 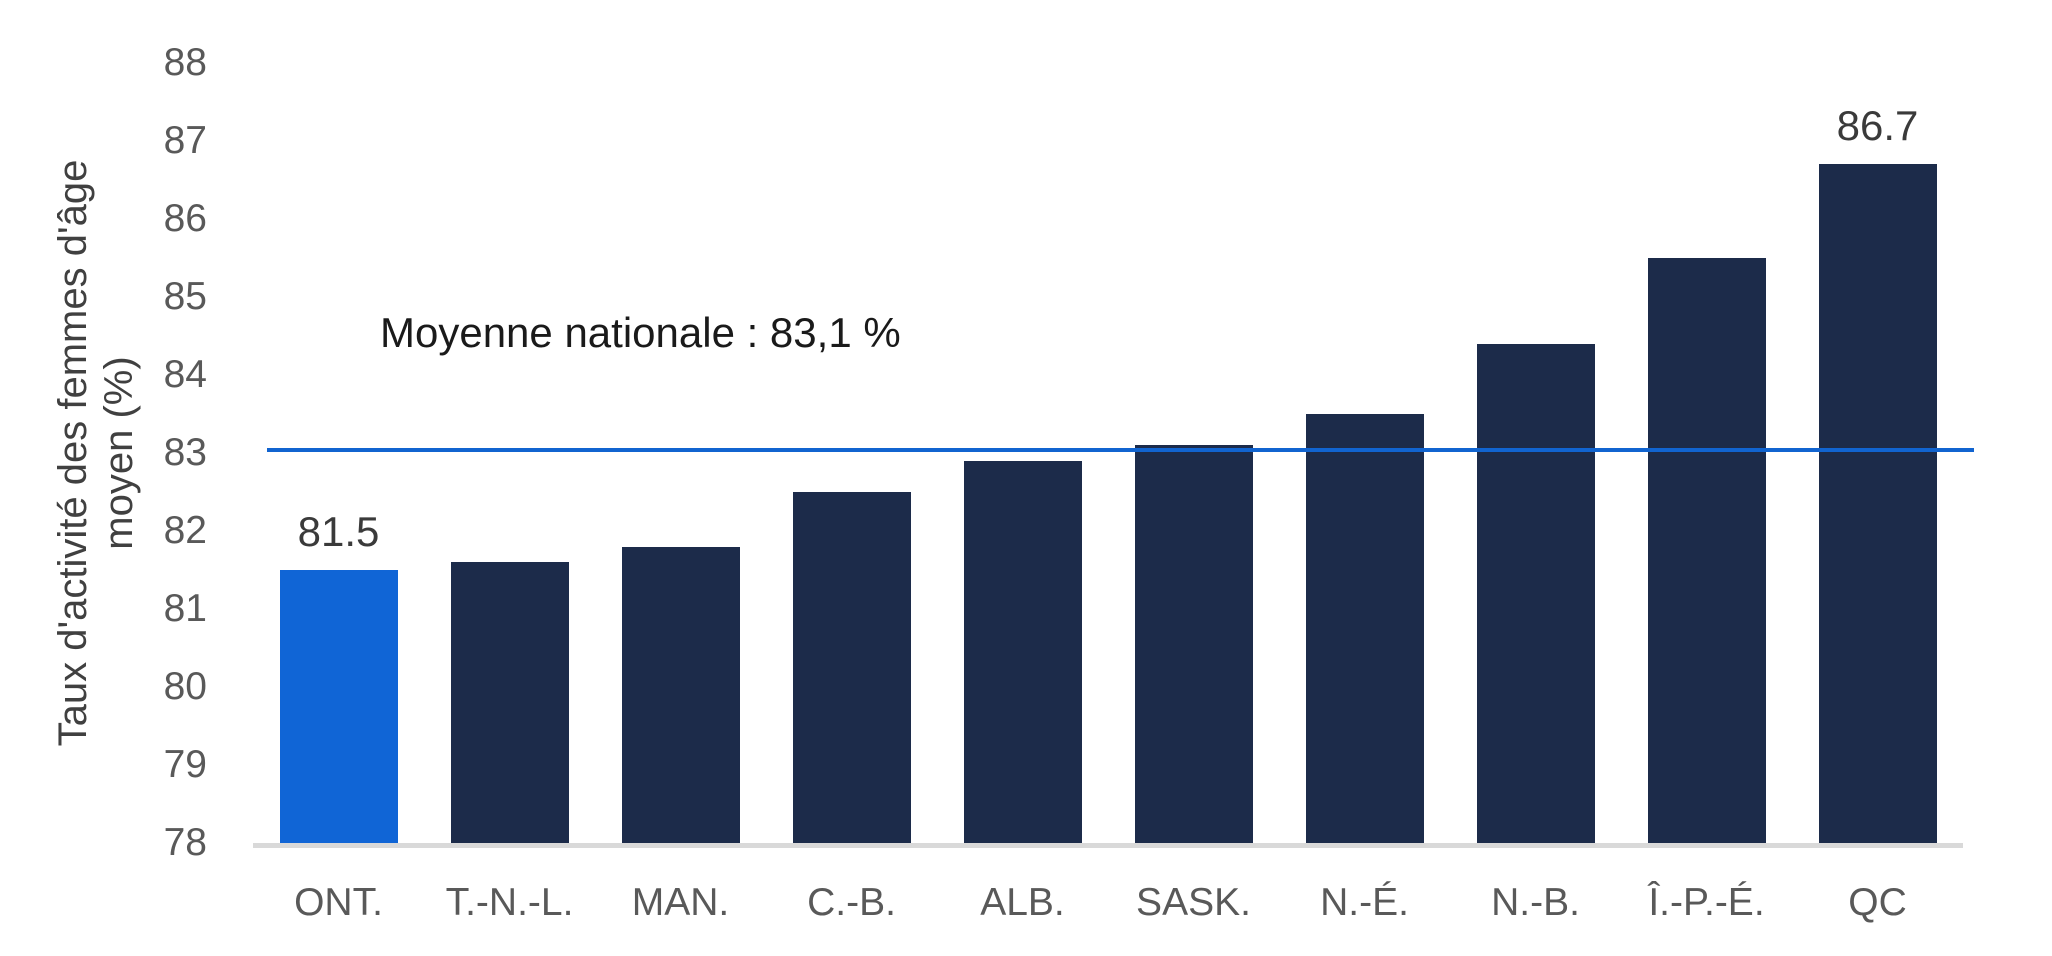 I want to click on bar-slot: SASK., so click(x=1193, y=493).